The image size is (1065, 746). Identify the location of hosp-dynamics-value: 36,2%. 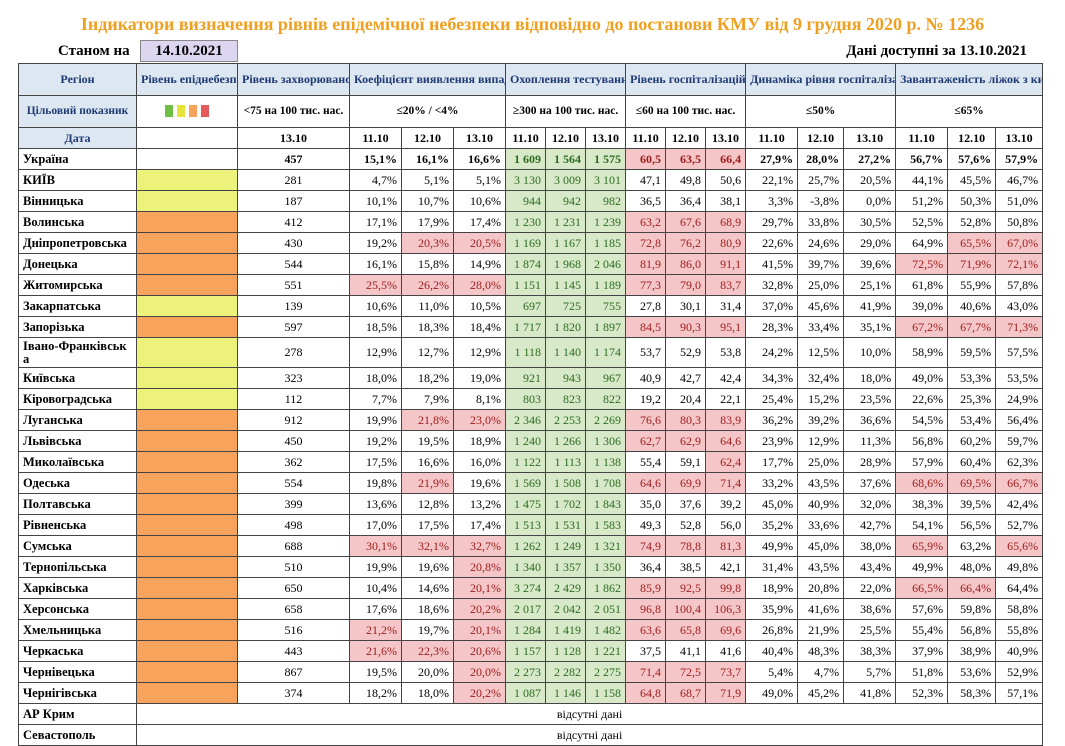
(772, 420).